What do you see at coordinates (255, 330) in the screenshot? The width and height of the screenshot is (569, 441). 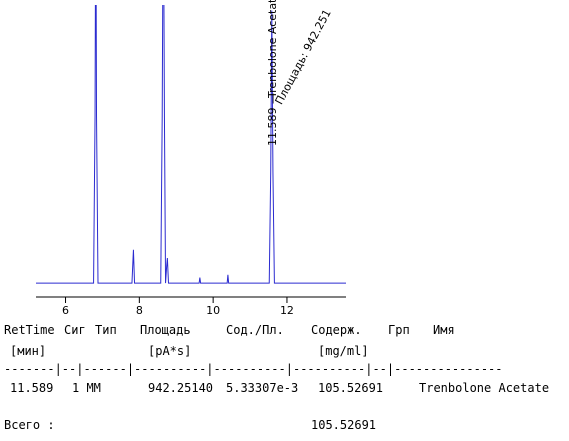 I see `header-cell: Сод./Пл.` at bounding box center [255, 330].